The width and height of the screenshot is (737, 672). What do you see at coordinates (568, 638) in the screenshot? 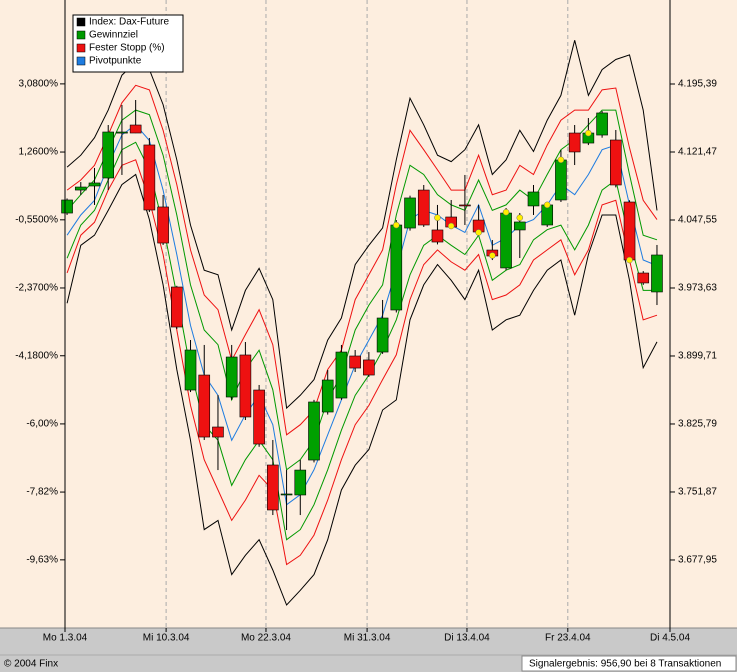
I see `x-tick-label: Fr 23.4.04` at bounding box center [568, 638].